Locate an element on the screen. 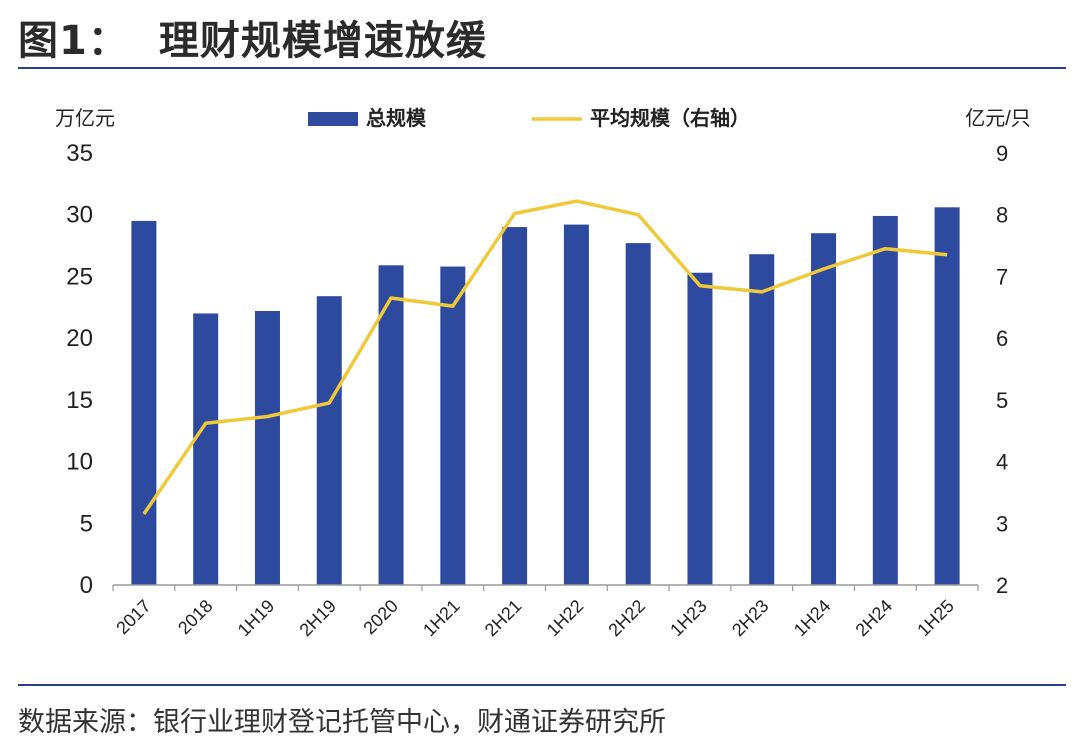 The height and width of the screenshot is (746, 1080). x-tick-label: 1H21 is located at coordinates (441, 618).